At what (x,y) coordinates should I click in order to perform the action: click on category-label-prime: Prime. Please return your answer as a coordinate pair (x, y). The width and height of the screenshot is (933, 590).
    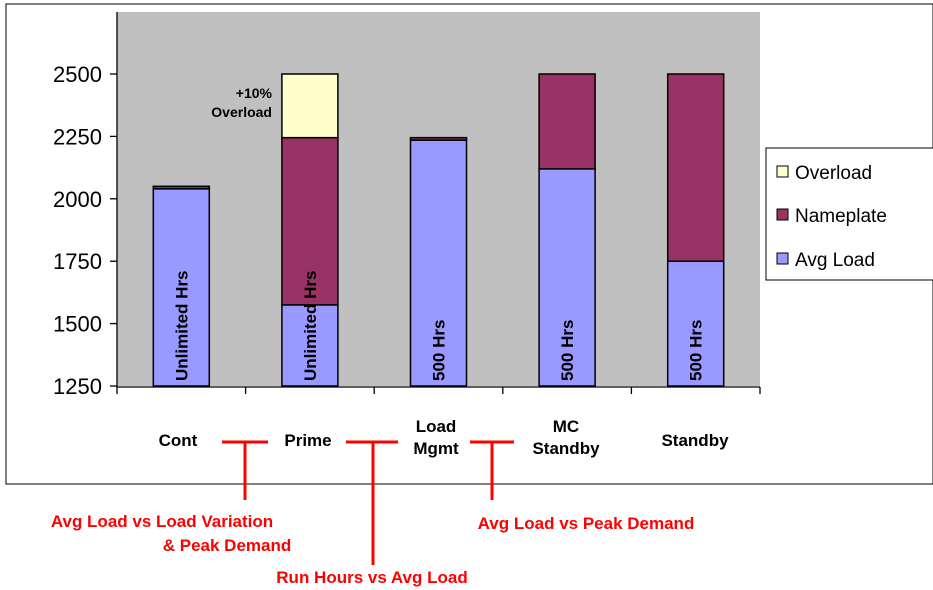
    Looking at the image, I should click on (307, 440).